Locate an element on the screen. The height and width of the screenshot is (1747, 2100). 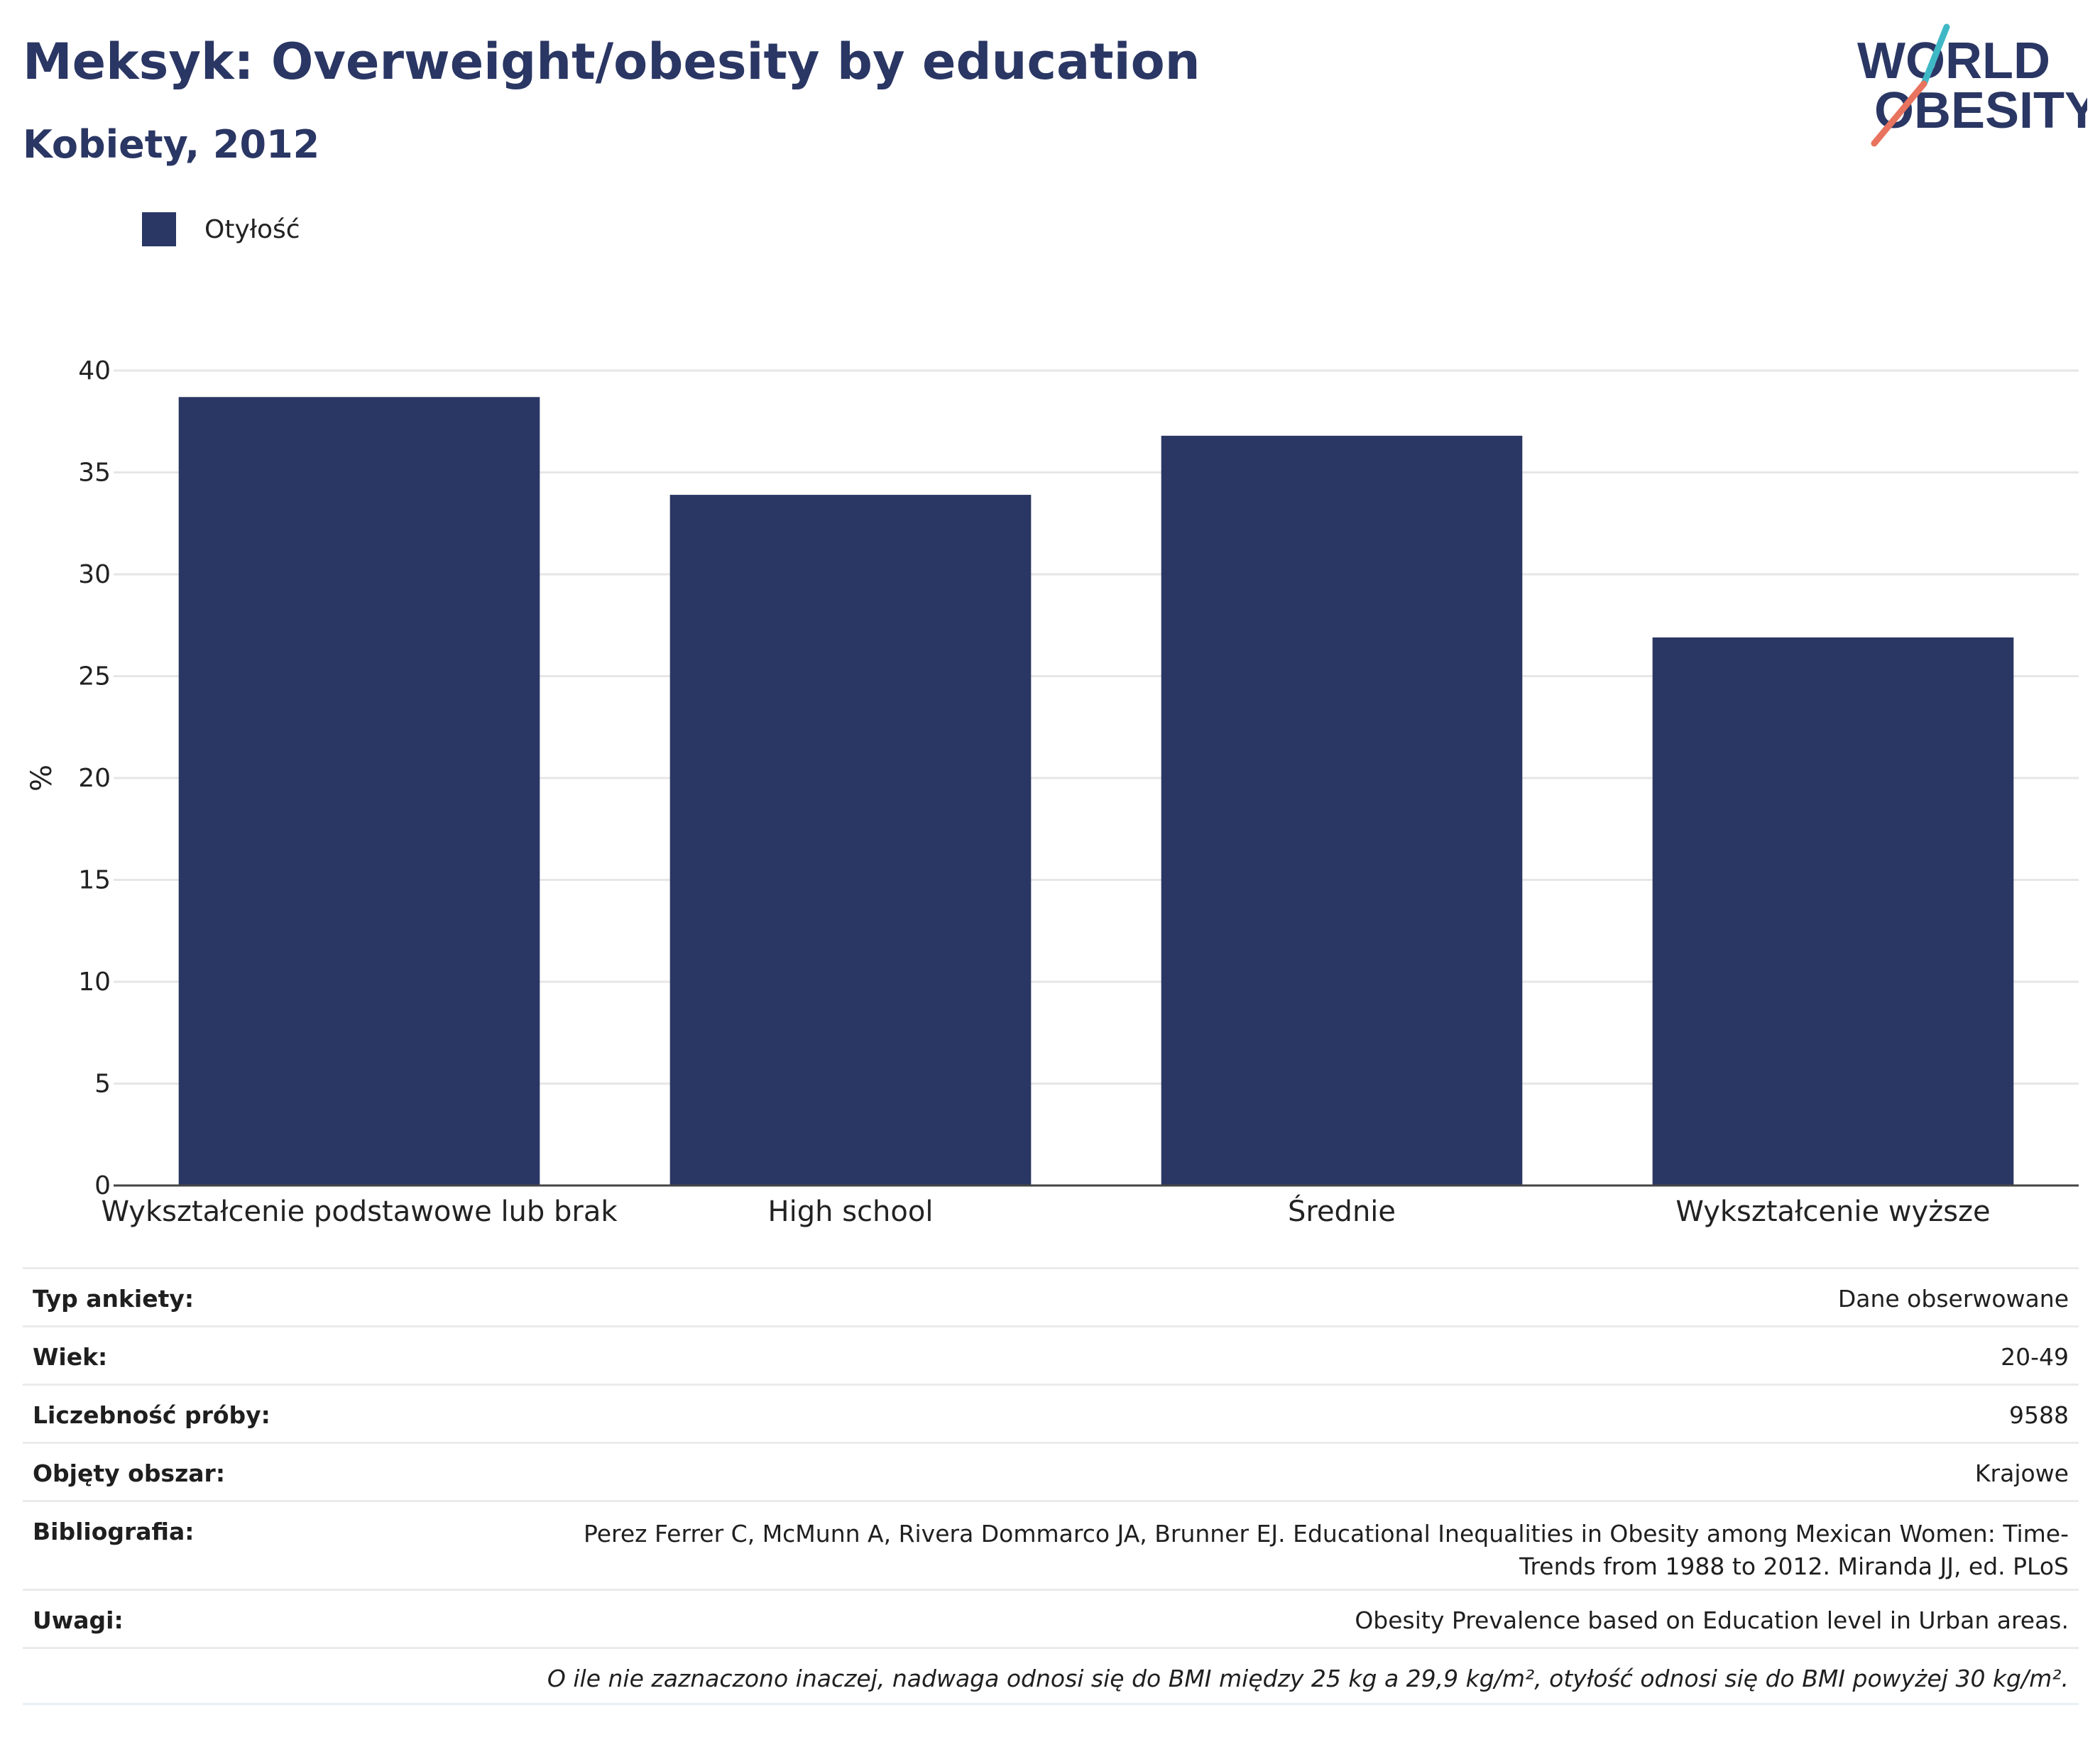
y-tick-label: 5 is located at coordinates (102, 1084).